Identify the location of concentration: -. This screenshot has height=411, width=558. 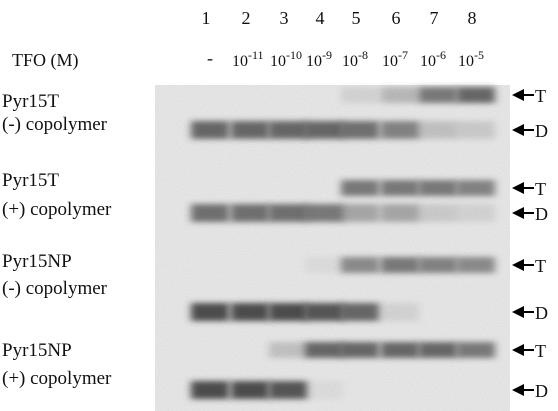
(210, 58).